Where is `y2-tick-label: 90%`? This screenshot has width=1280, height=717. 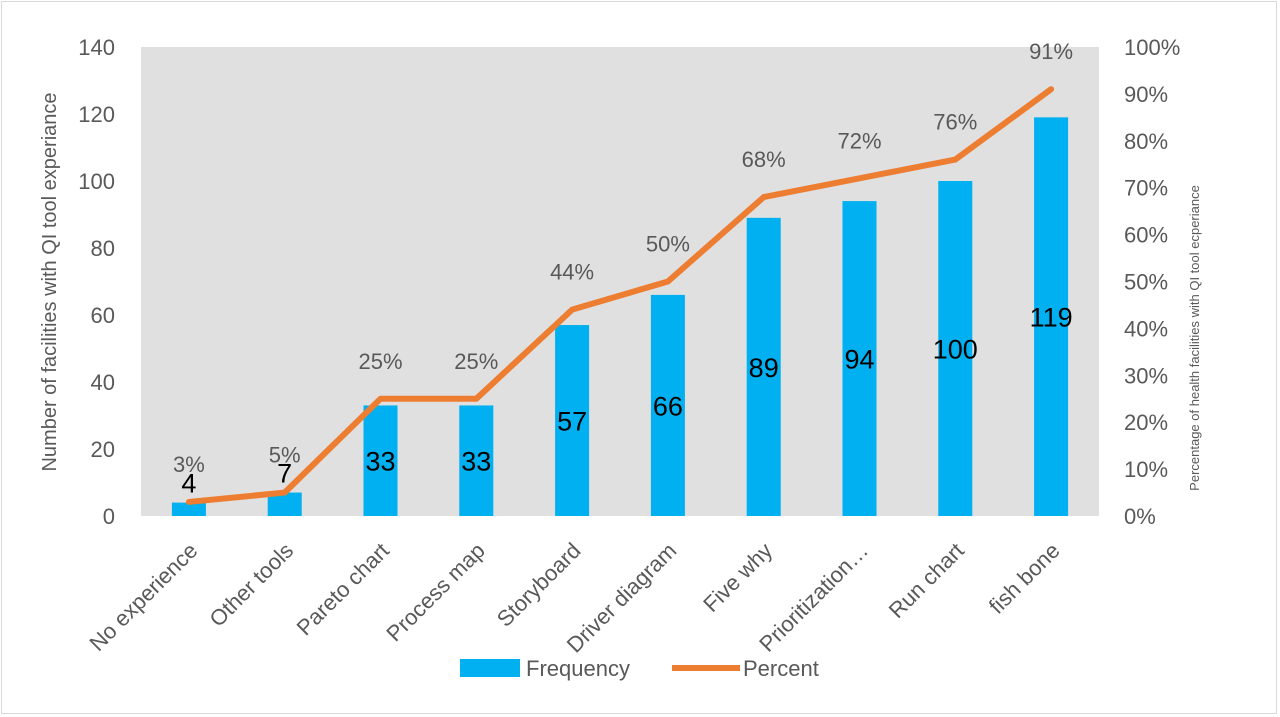
y2-tick-label: 90% is located at coordinates (1146, 94).